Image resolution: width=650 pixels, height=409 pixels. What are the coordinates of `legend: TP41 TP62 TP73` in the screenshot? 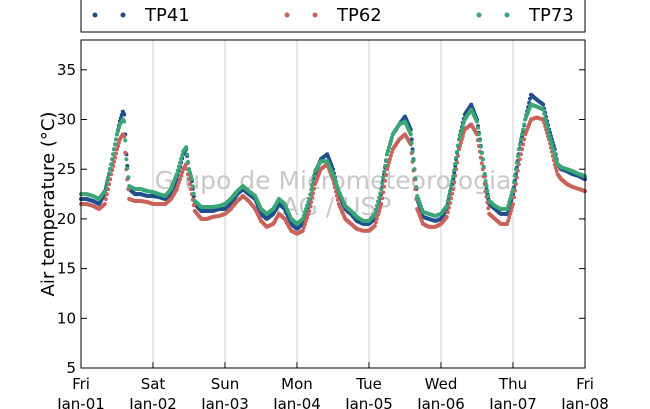 It's located at (333, 16).